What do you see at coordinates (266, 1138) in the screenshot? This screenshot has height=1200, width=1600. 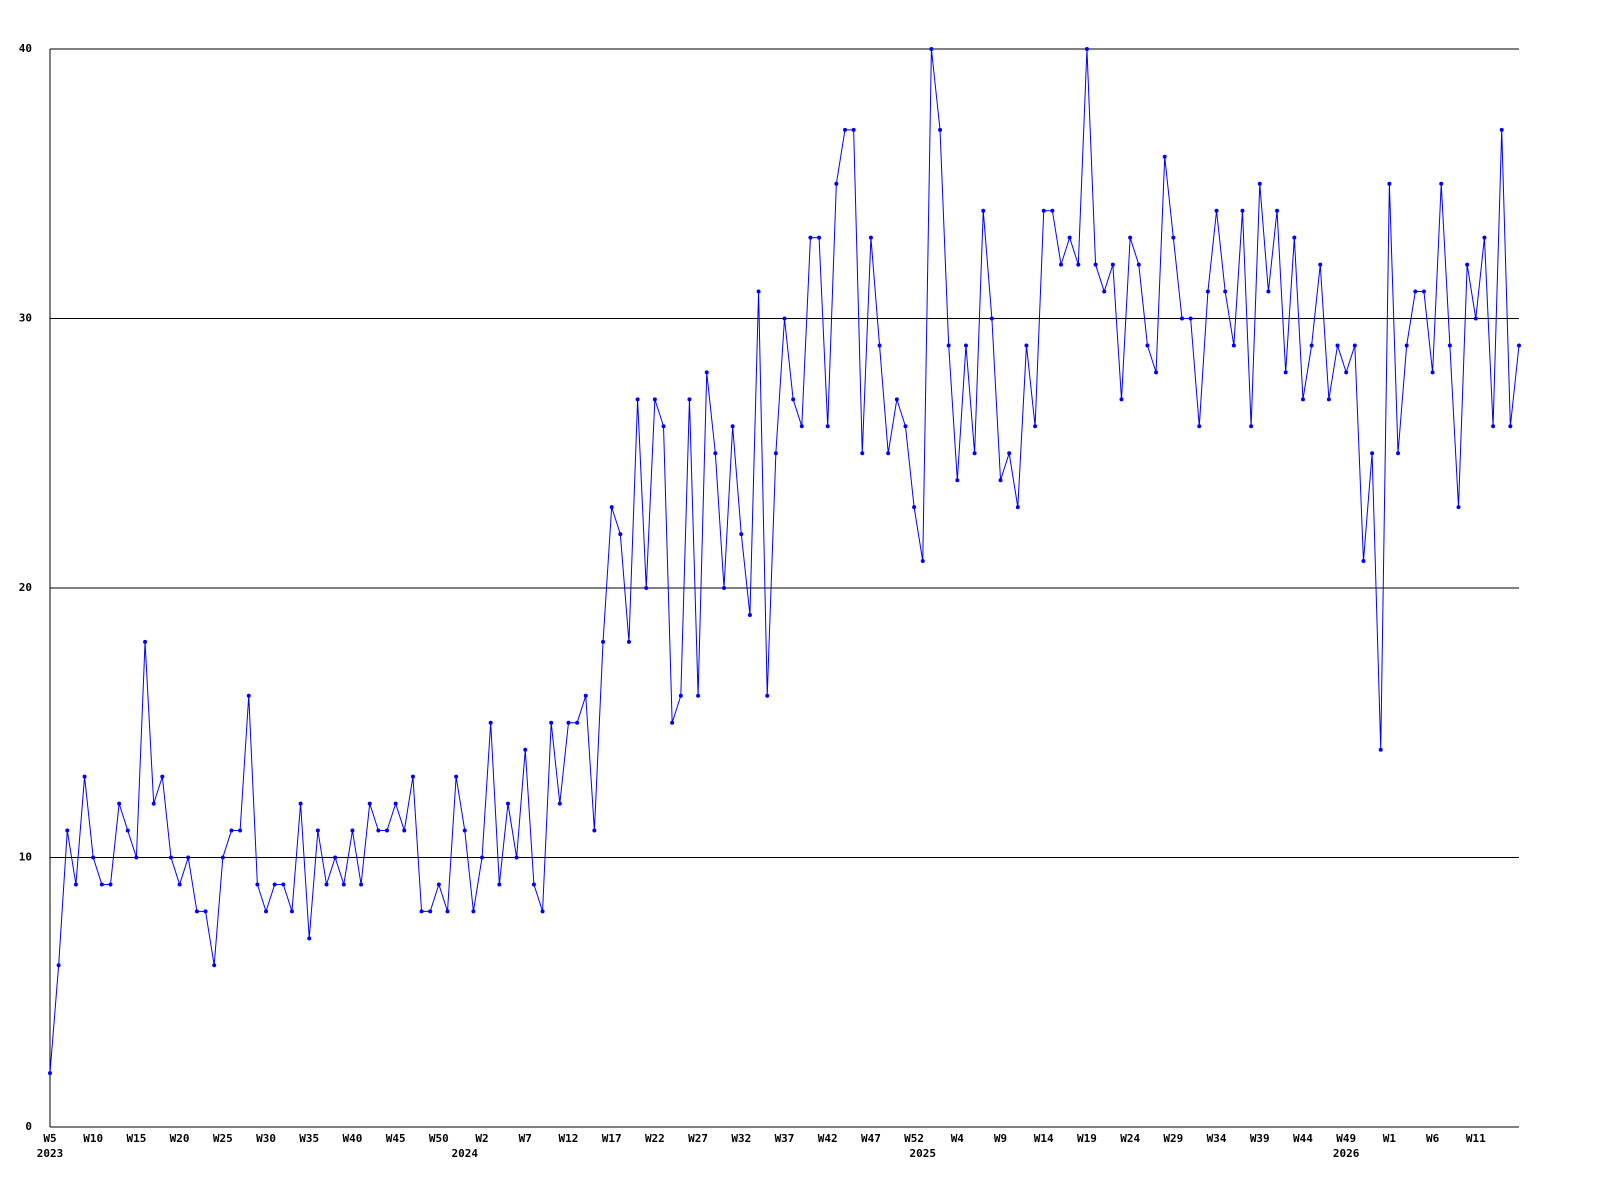 I see `x-tick-label: W30` at bounding box center [266, 1138].